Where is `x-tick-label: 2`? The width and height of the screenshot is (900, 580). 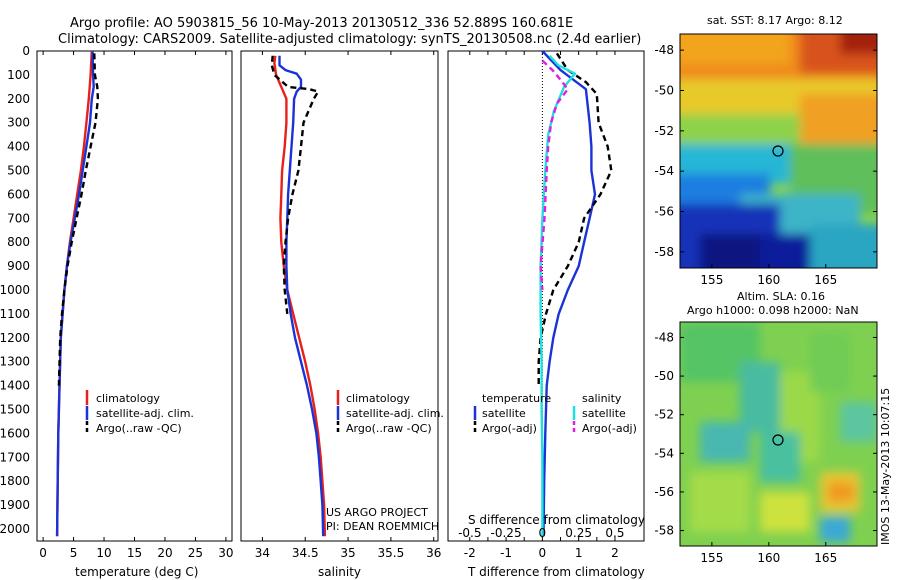
x-tick-label: 2 is located at coordinates (615, 553).